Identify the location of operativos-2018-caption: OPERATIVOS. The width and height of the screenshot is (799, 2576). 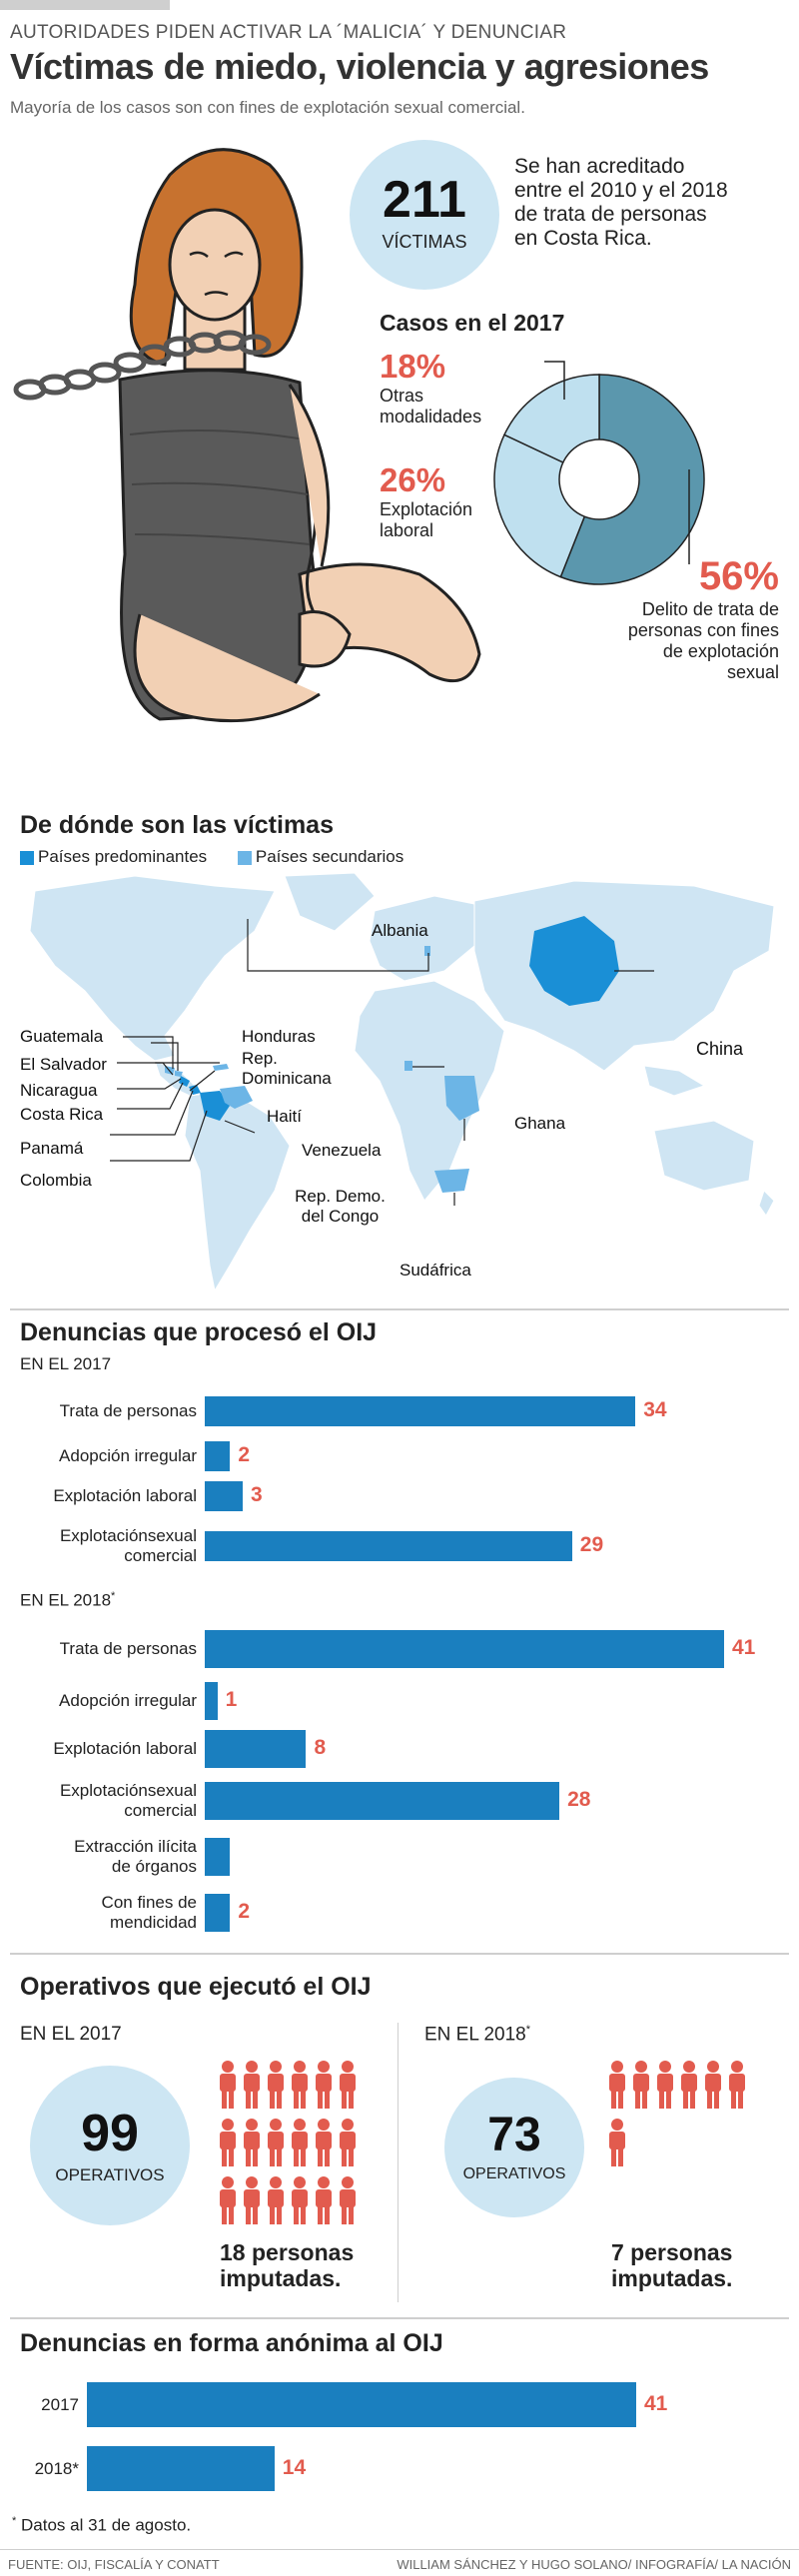
(514, 2173).